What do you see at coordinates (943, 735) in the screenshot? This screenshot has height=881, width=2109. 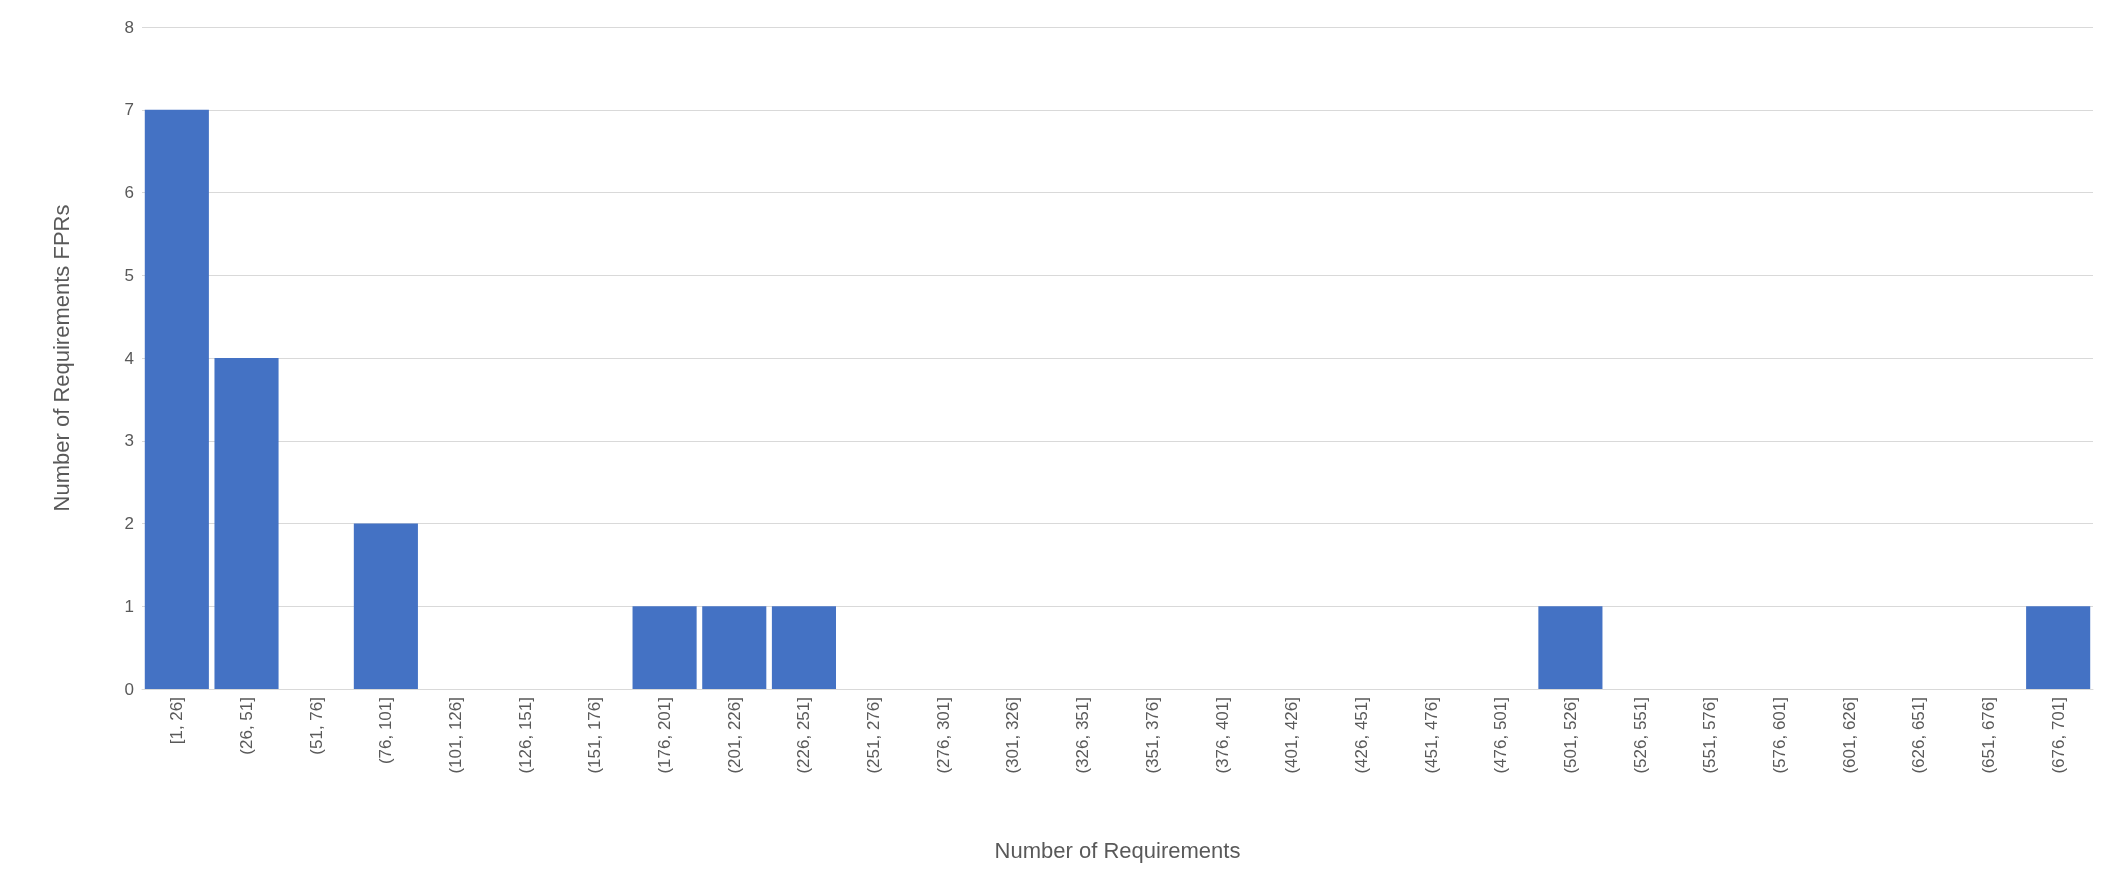 I see `x-tick-label: (276, 301]` at bounding box center [943, 735].